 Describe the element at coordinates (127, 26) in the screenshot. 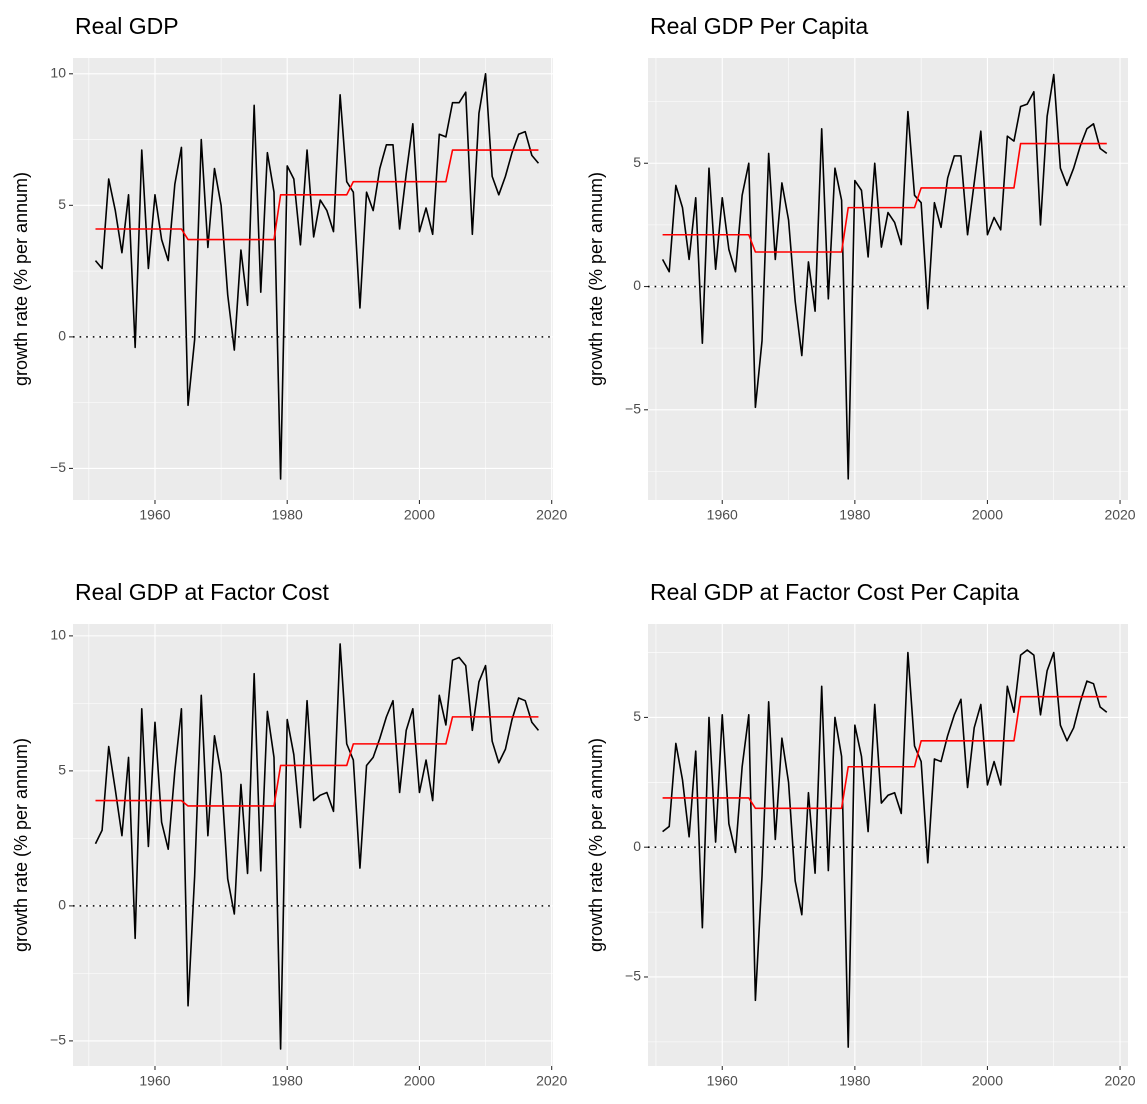

I see `chart-title: Real GDP` at that location.